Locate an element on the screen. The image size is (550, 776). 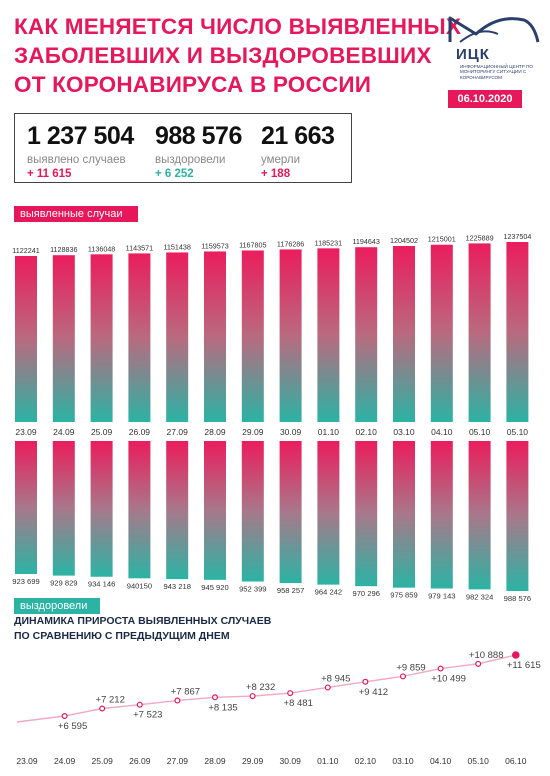
stat-recovered-label: выздоровели is located at coordinates (190, 160).